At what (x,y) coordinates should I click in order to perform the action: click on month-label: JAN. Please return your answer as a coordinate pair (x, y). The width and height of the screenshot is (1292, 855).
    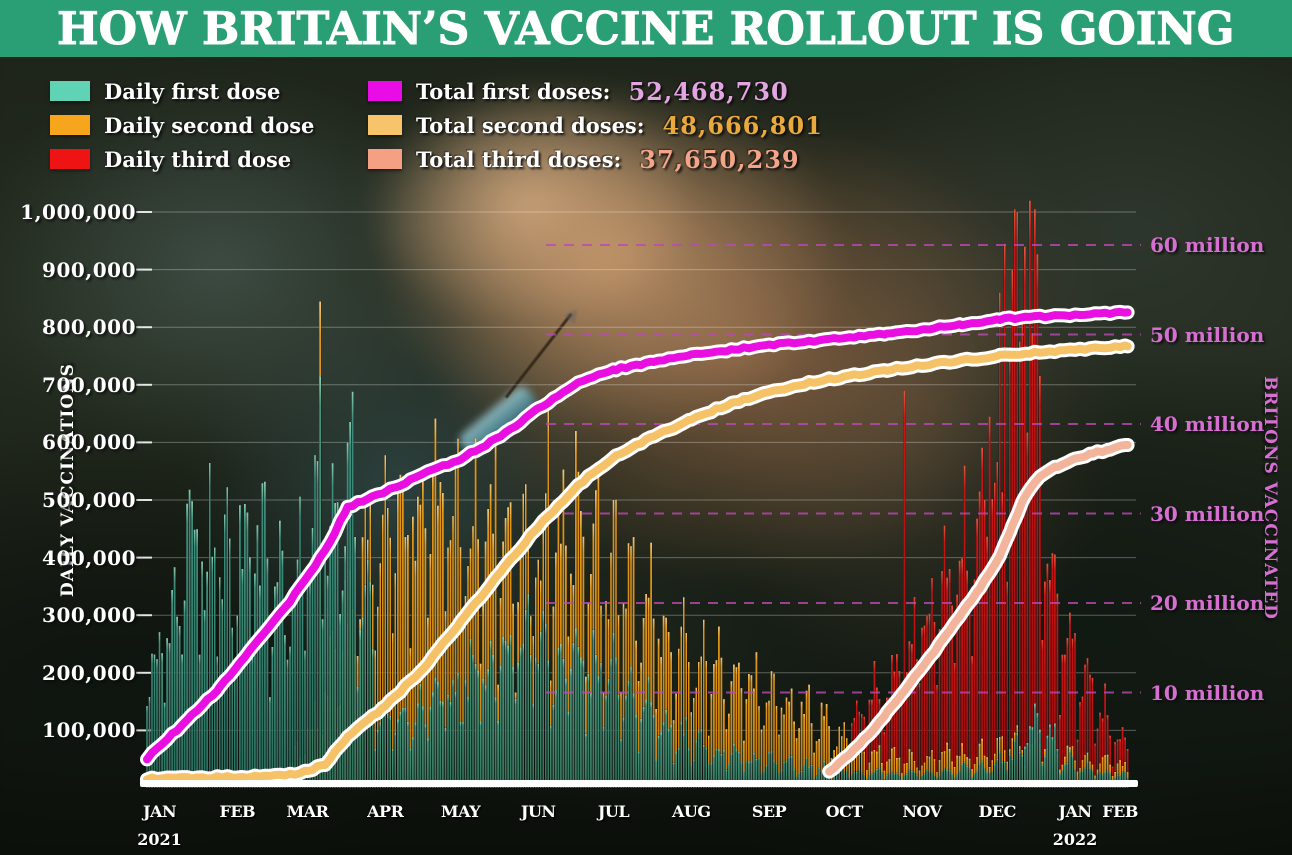
    Looking at the image, I should click on (1075, 811).